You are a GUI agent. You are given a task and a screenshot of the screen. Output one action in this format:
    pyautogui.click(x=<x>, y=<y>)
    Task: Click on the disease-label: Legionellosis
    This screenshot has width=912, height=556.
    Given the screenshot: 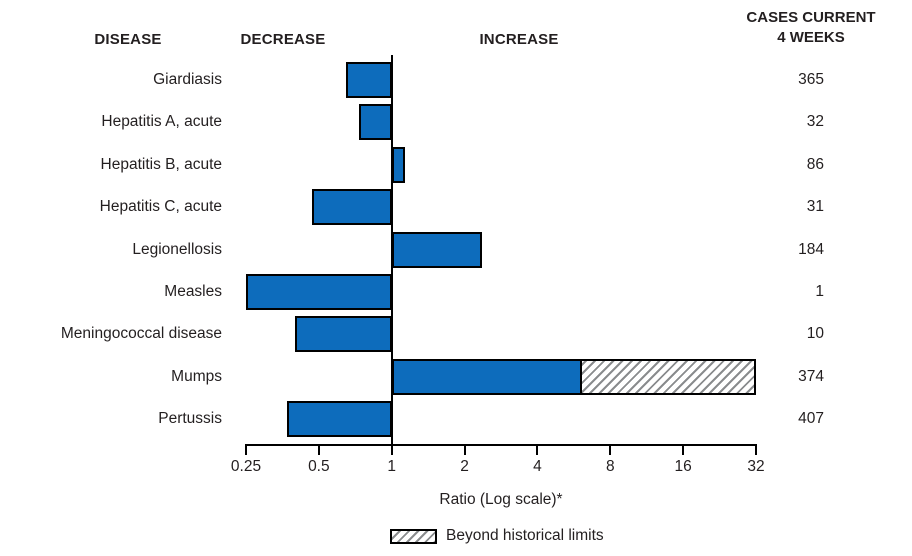 What is the action you would take?
    pyautogui.click(x=177, y=249)
    